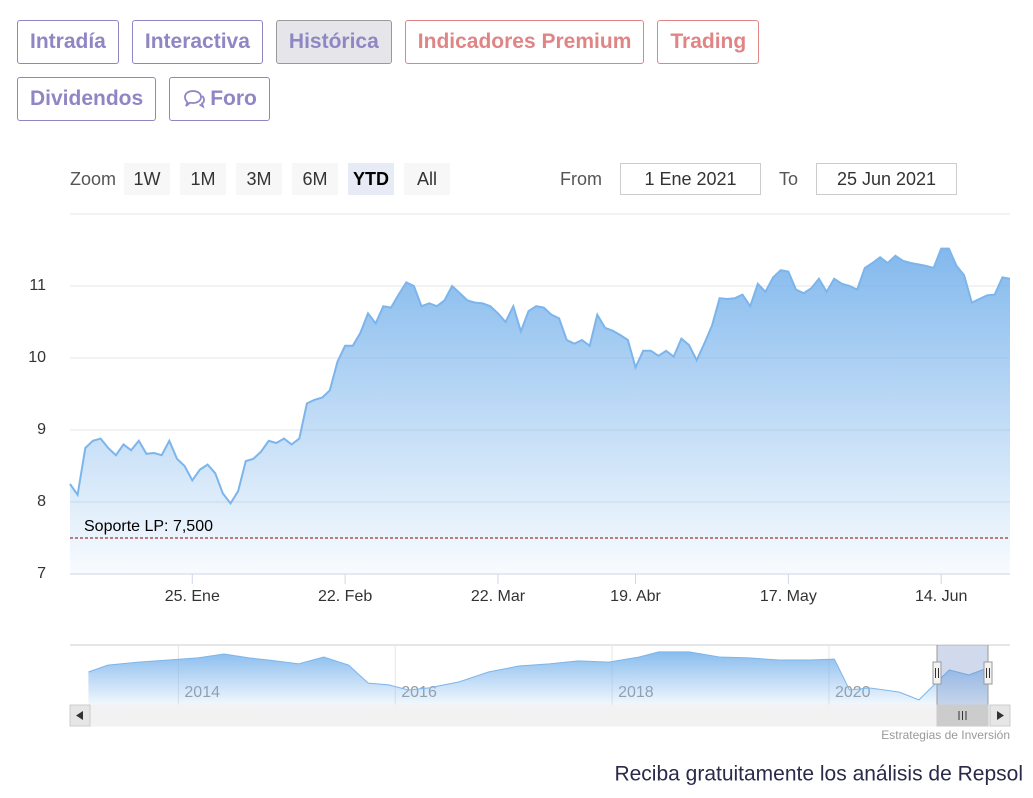  Describe the element at coordinates (690, 179) in the screenshot. I see `from-input: 1 Ene 2021` at that location.